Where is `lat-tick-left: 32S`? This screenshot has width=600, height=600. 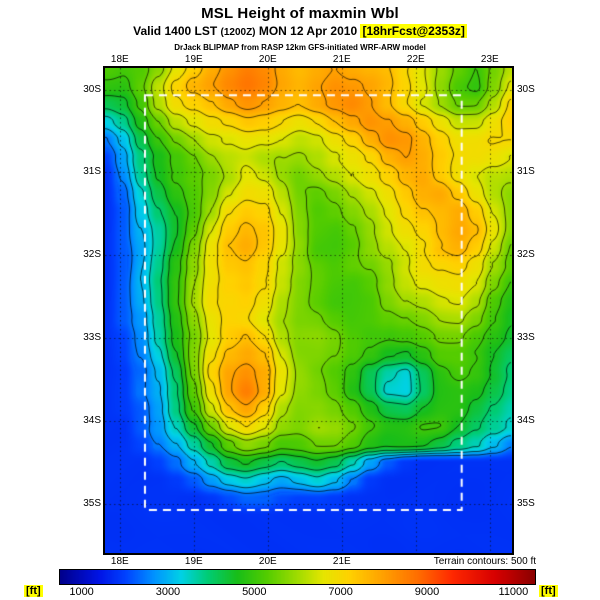
lat-tick-left: 32S is located at coordinates (92, 255).